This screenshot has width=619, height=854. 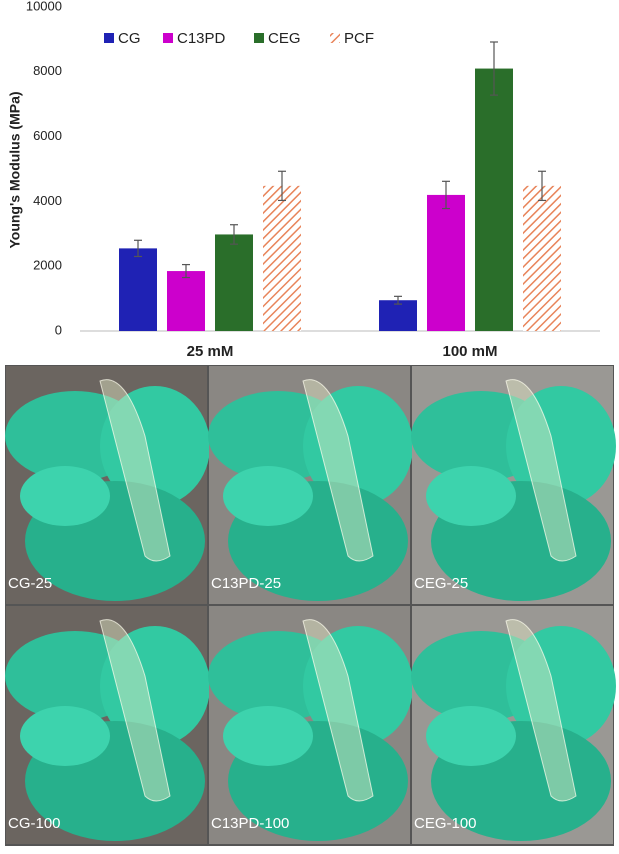 I want to click on photo: CG-100, so click(x=107, y=725).